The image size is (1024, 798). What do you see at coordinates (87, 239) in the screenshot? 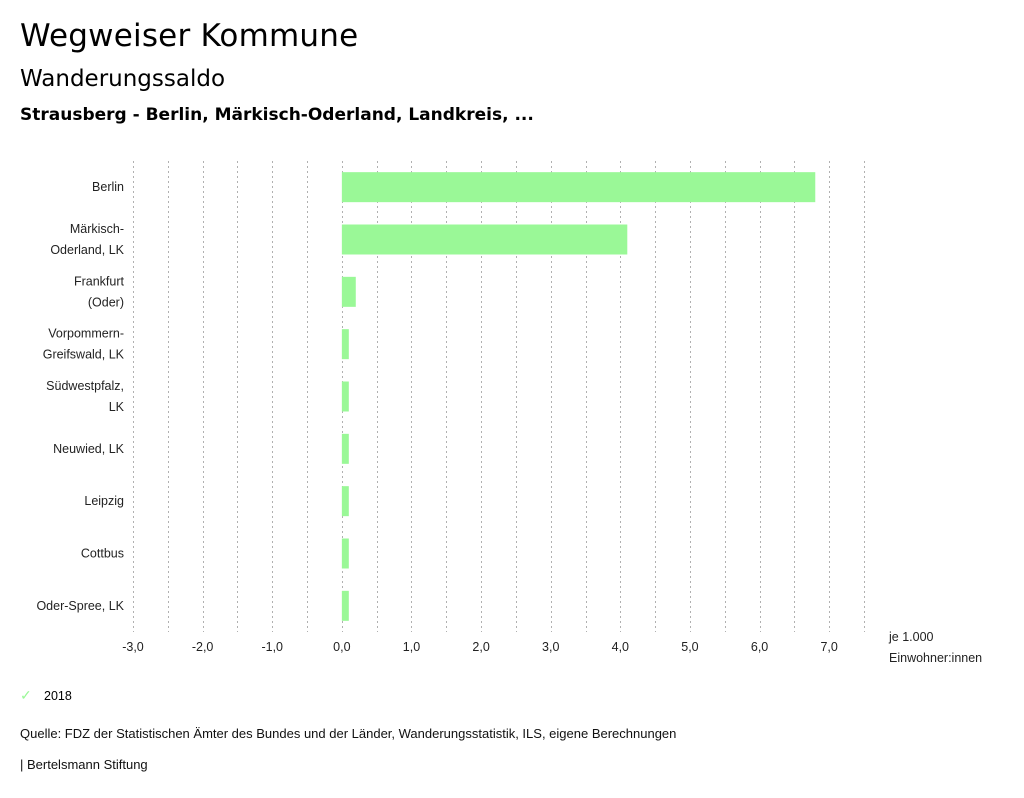
I see `category-label: Märkisch- Oderland, LK` at bounding box center [87, 239].